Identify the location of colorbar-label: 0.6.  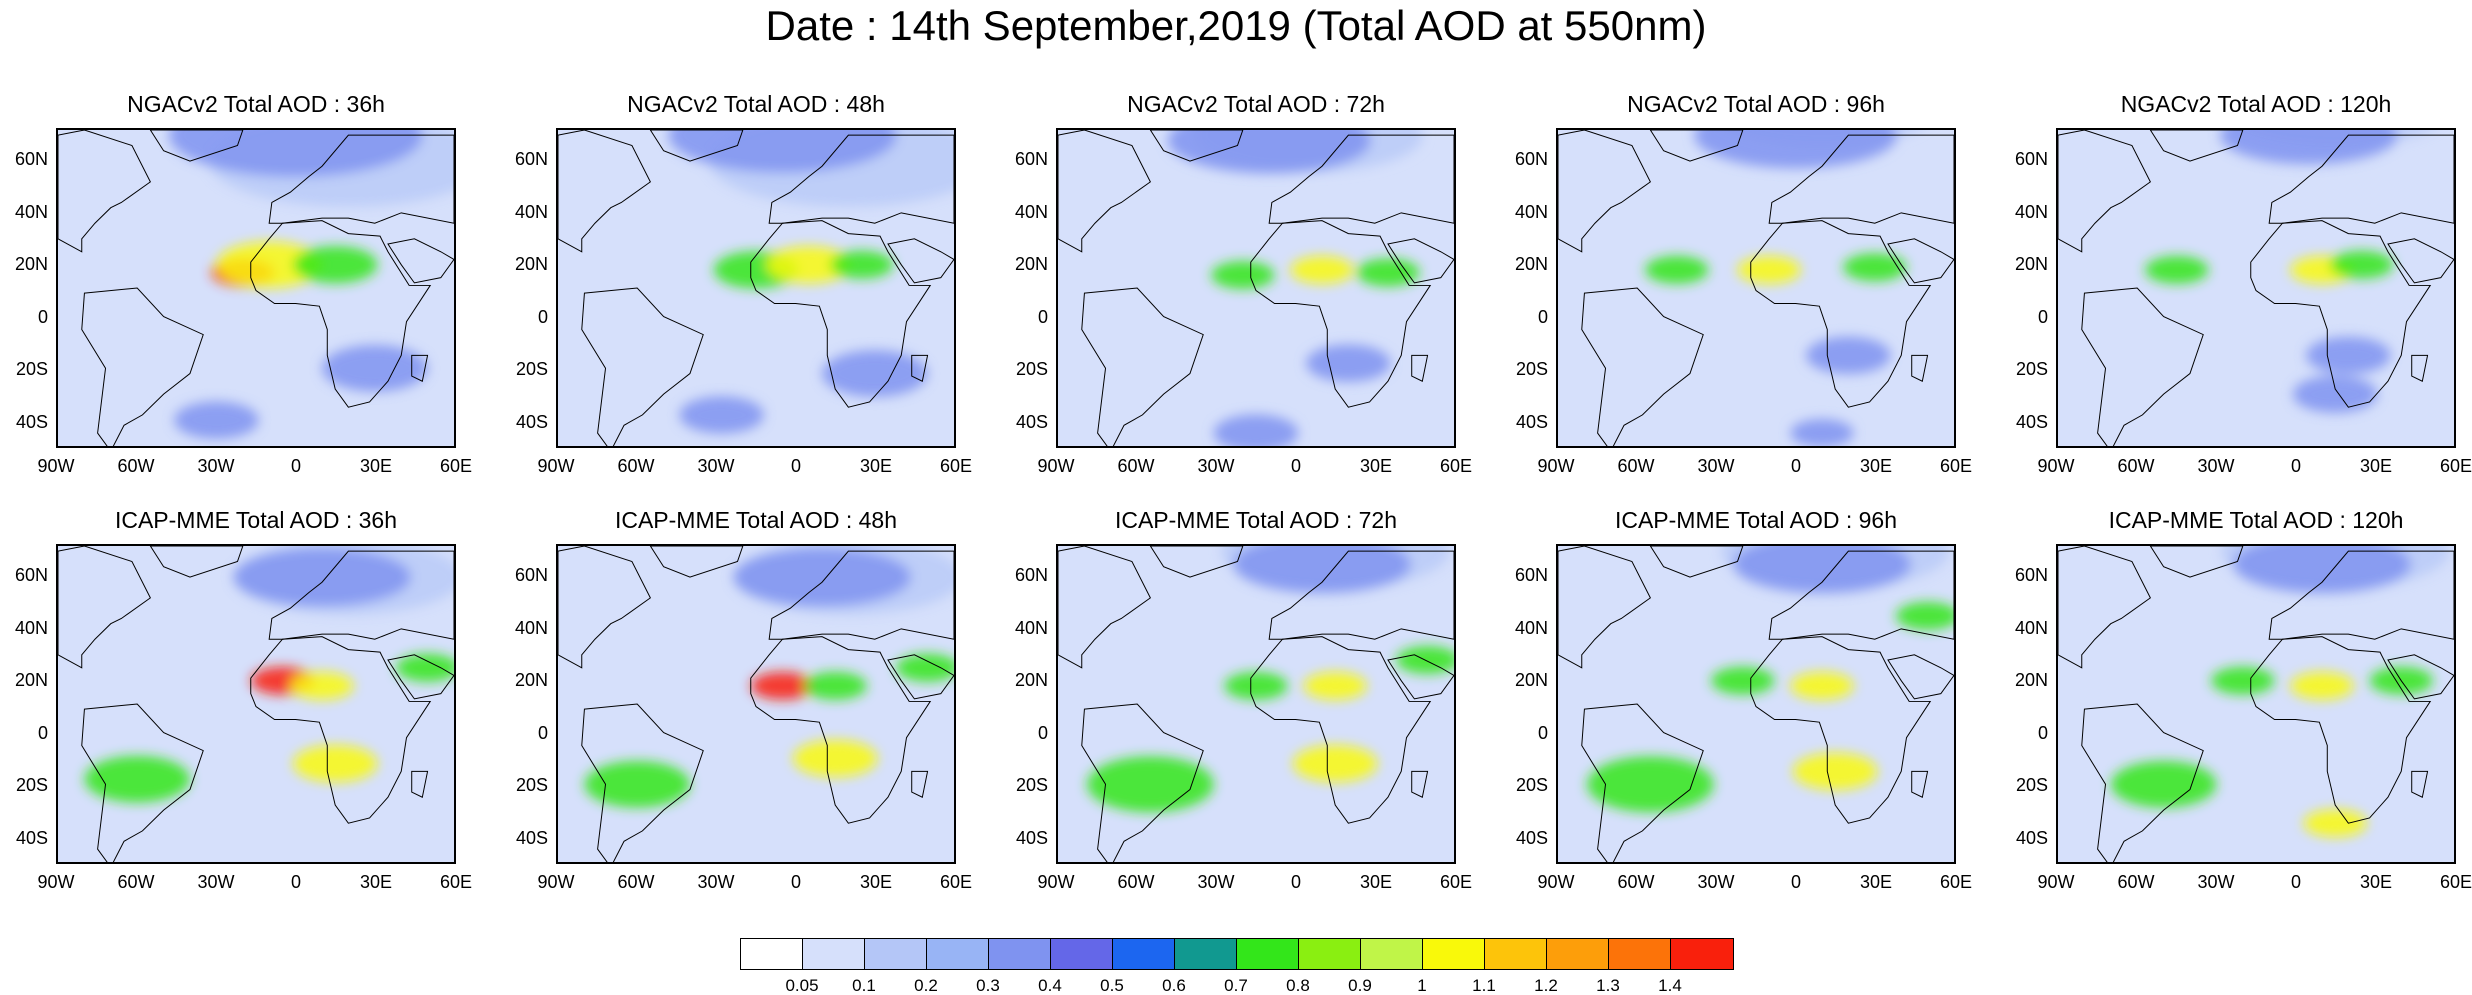
(1174, 985).